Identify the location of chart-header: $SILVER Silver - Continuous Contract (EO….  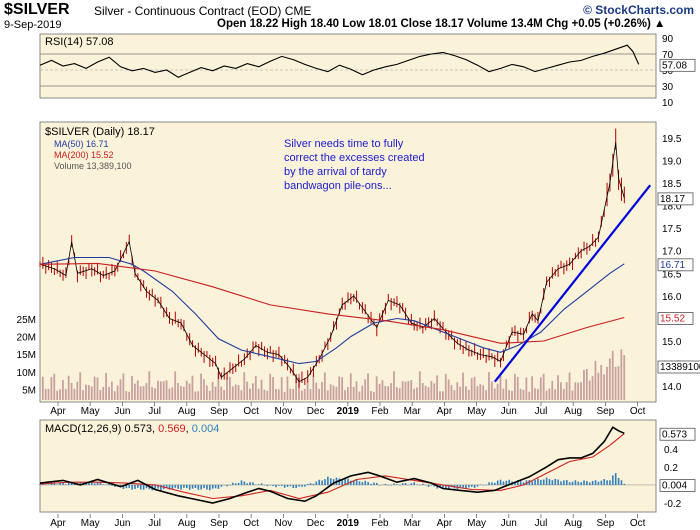
(350, 17).